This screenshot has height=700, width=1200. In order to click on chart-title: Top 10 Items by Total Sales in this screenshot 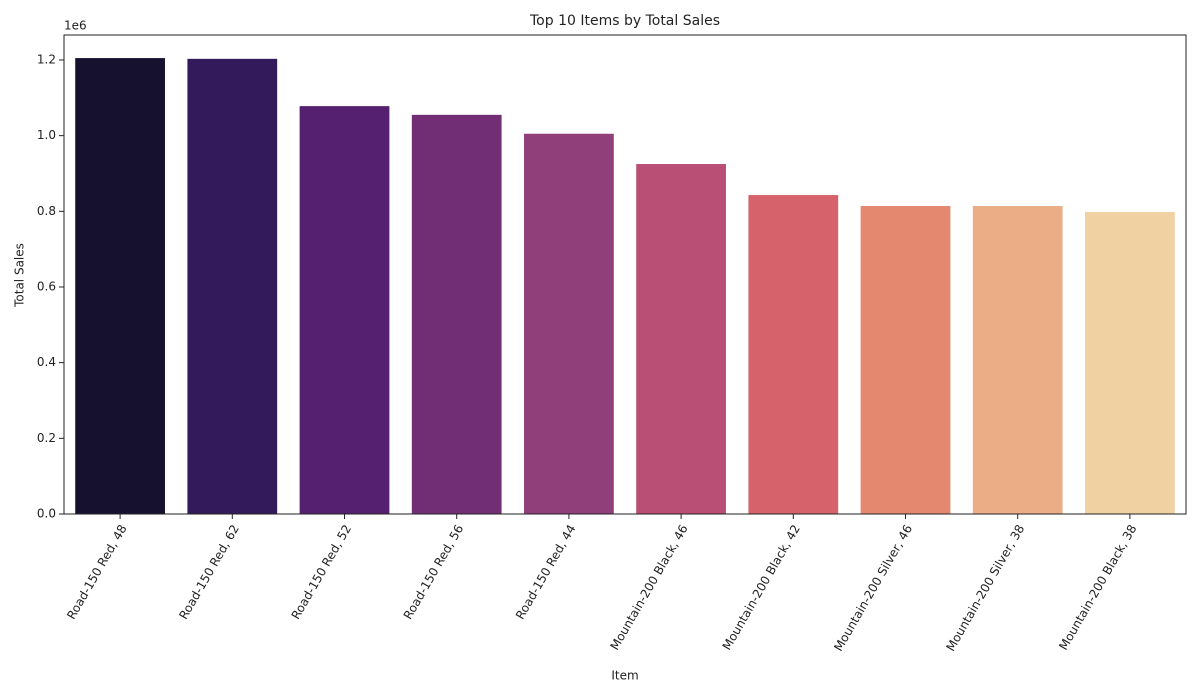, I will do `click(624, 21)`.